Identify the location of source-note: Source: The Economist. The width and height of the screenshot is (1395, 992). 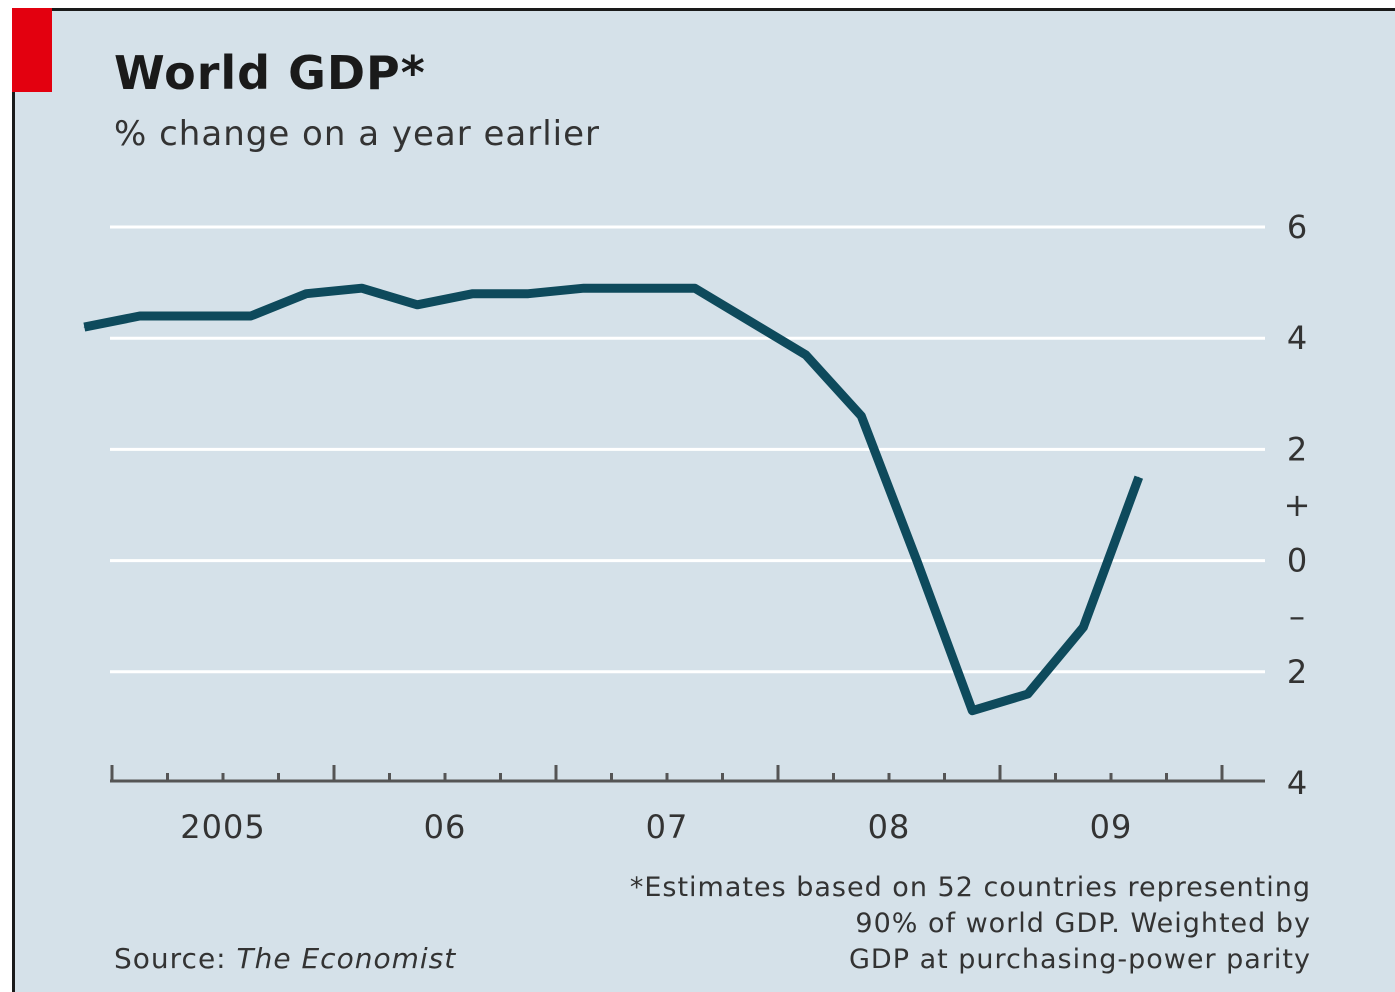
(285, 958).